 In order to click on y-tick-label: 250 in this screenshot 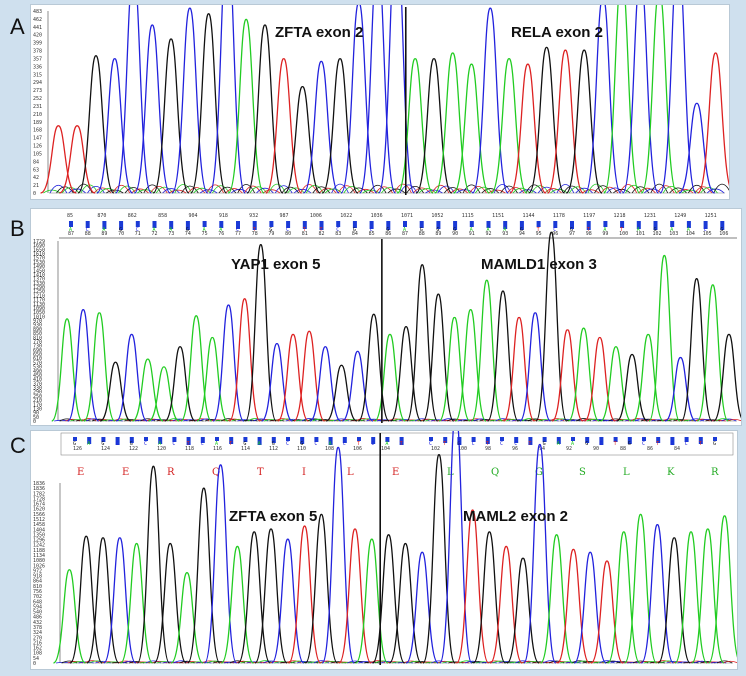, I will do `click(37, 397)`.